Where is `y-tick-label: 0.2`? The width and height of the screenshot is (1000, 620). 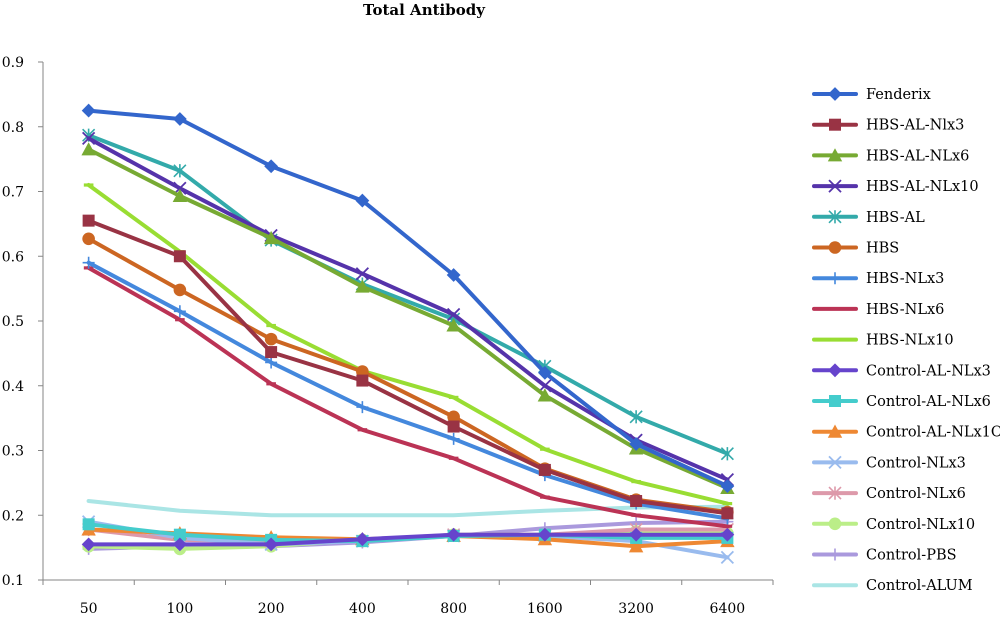 y-tick-label: 0.2 is located at coordinates (13, 516).